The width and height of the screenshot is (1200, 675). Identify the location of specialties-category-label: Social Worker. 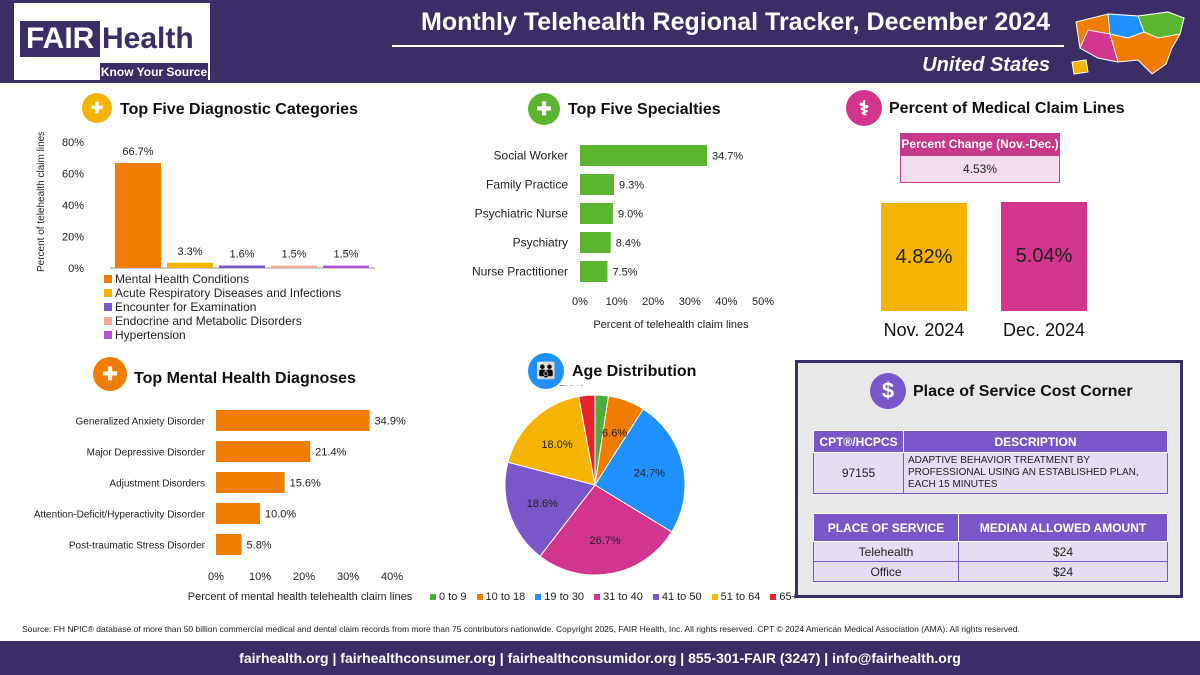
(531, 156).